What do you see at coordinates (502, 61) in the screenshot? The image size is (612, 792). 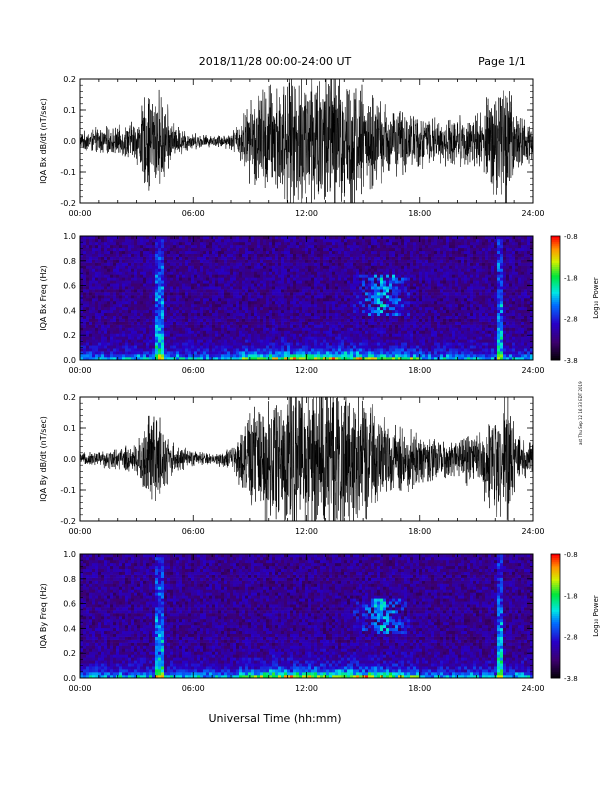 I see `page-number: Page 1/1` at bounding box center [502, 61].